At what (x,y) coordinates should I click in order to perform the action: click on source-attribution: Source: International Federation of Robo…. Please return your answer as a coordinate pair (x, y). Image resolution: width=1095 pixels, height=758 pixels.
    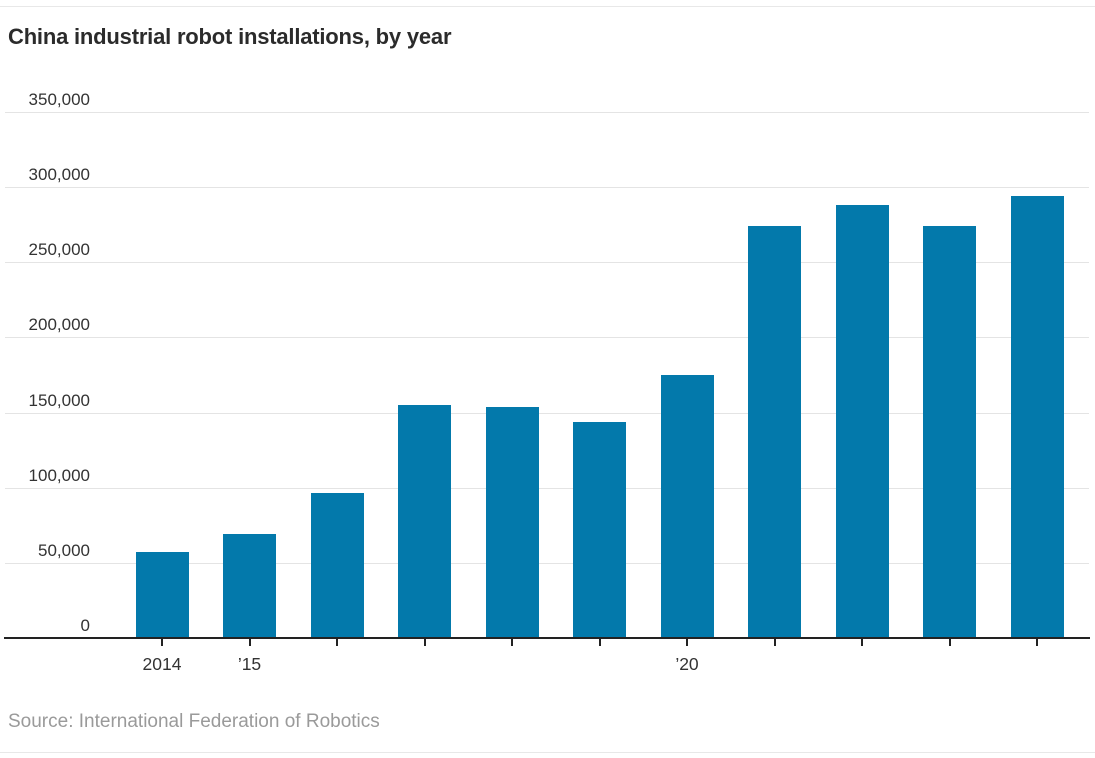
    Looking at the image, I should click on (194, 721).